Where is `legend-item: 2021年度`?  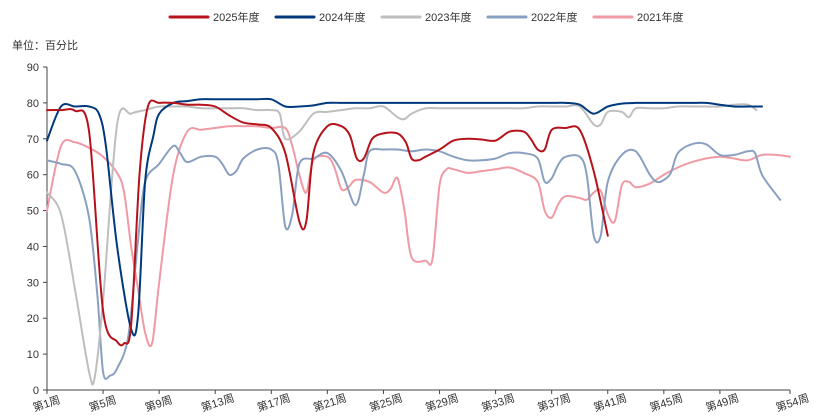
legend-item: 2021年度 is located at coordinates (637, 17).